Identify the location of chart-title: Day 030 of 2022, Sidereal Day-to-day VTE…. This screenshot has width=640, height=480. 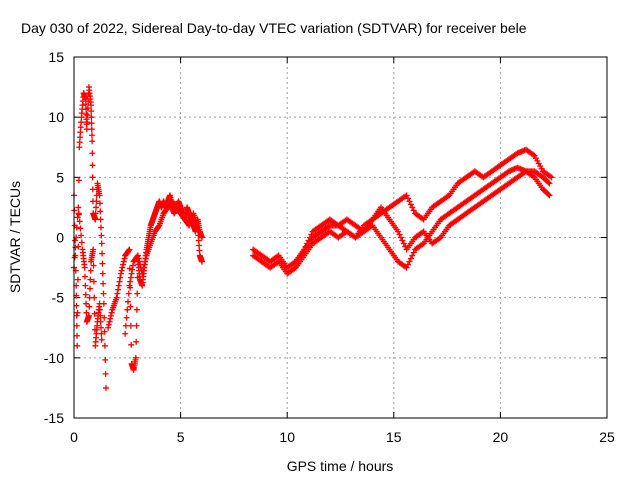
(274, 28).